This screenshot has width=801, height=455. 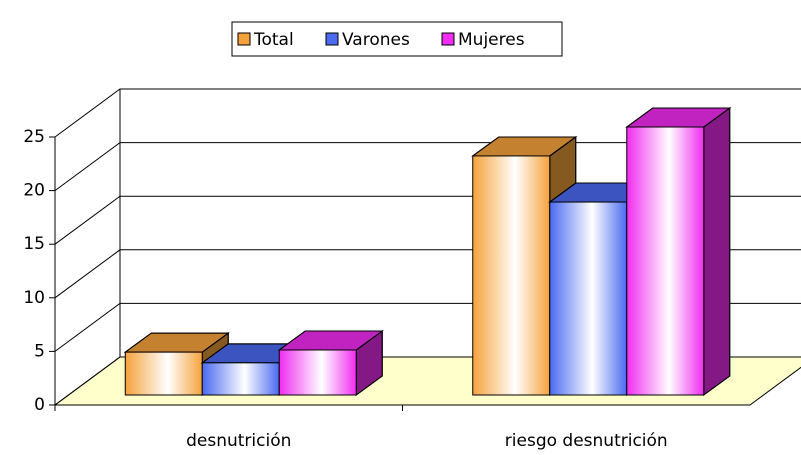 What do you see at coordinates (39, 351) in the screenshot?
I see `y-tick-label: 5` at bounding box center [39, 351].